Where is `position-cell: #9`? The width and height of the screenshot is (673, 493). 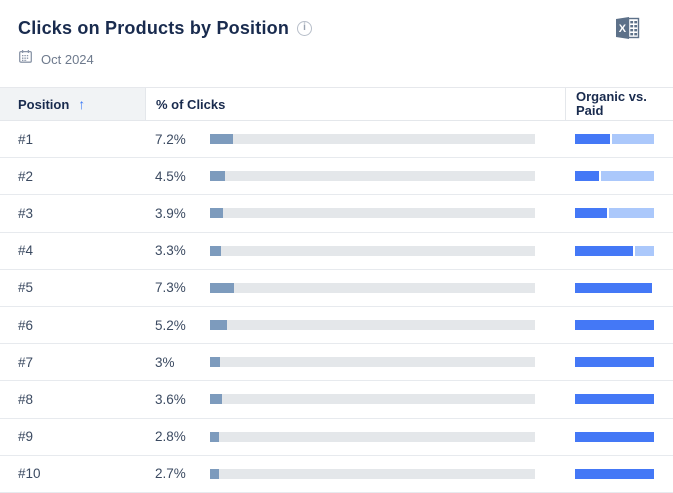 position-cell: #9 is located at coordinates (26, 437).